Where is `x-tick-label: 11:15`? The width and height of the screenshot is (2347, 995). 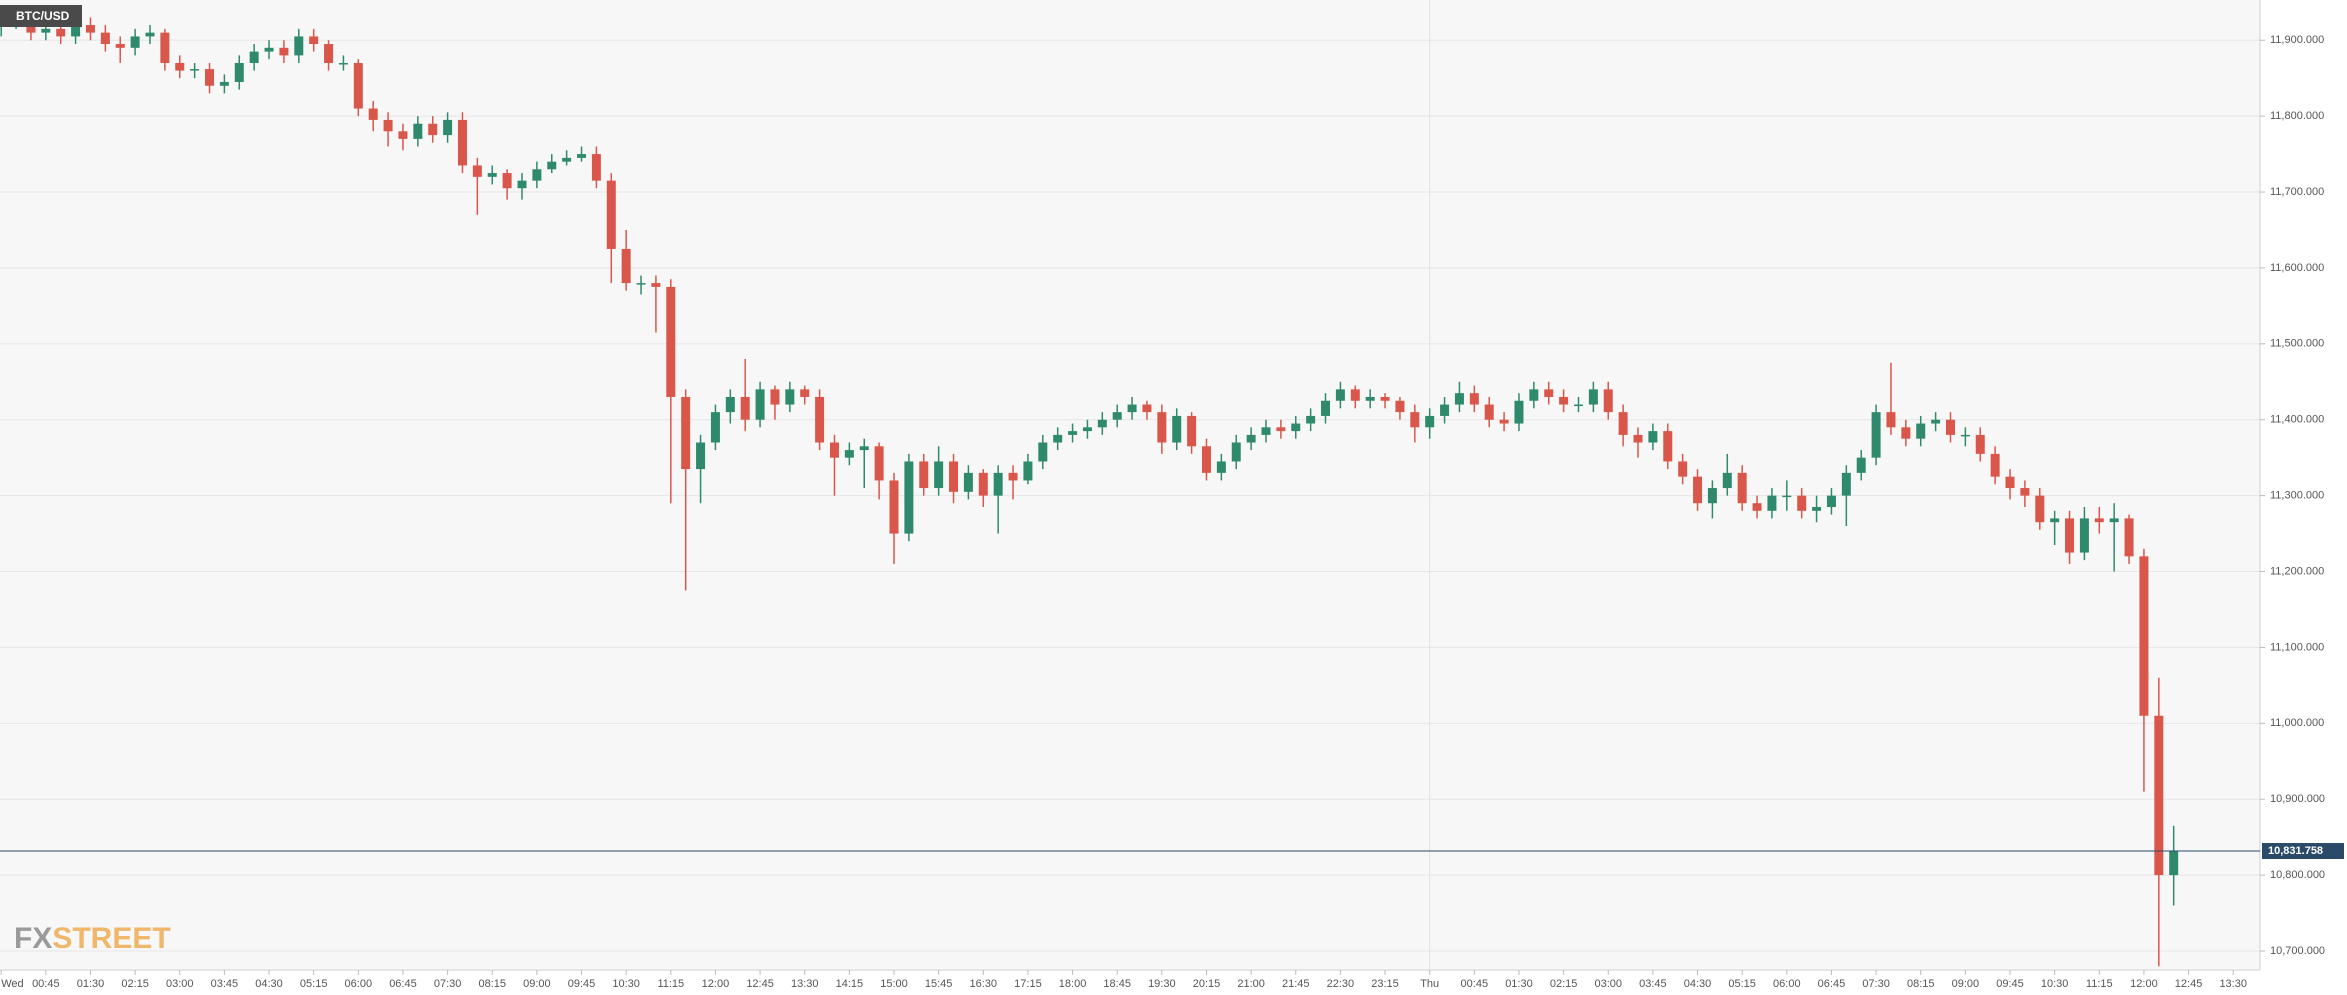 x-tick-label: 11:15 is located at coordinates (2099, 984).